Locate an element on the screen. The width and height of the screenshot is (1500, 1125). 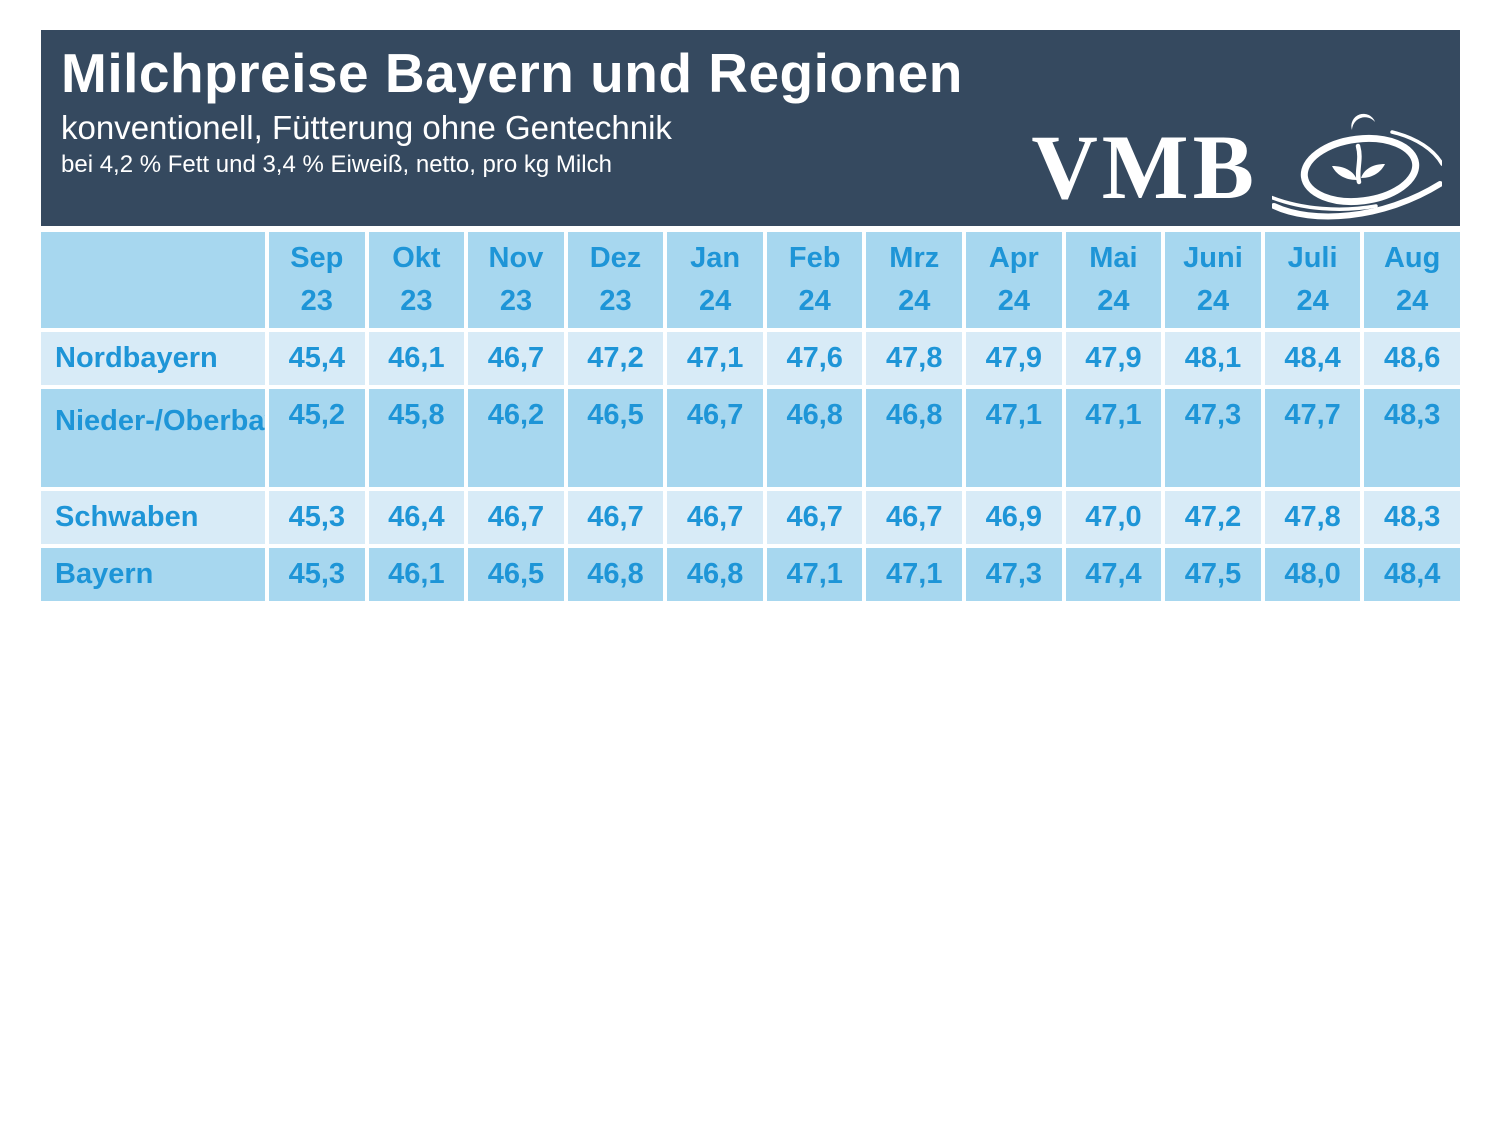
vmb-swirl-icon is located at coordinates (1357, 166).